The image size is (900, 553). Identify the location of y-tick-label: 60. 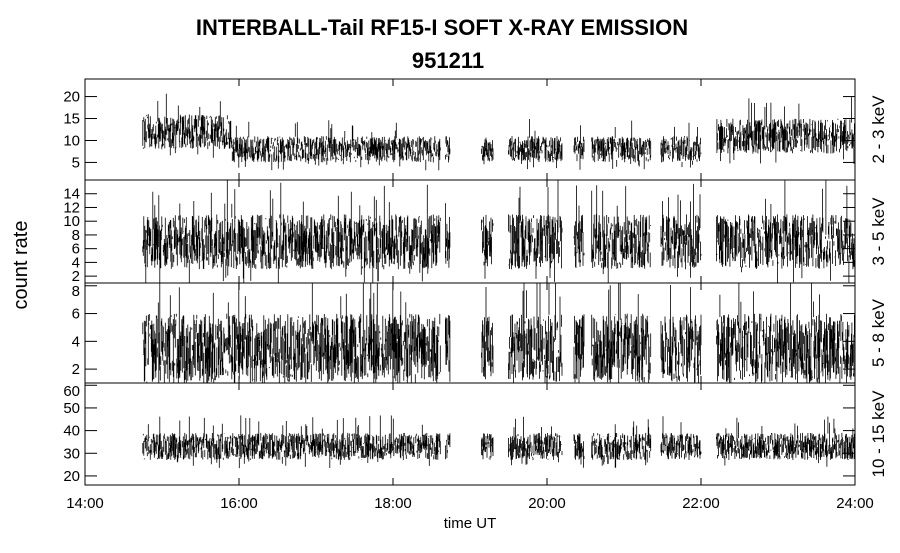
(71, 391).